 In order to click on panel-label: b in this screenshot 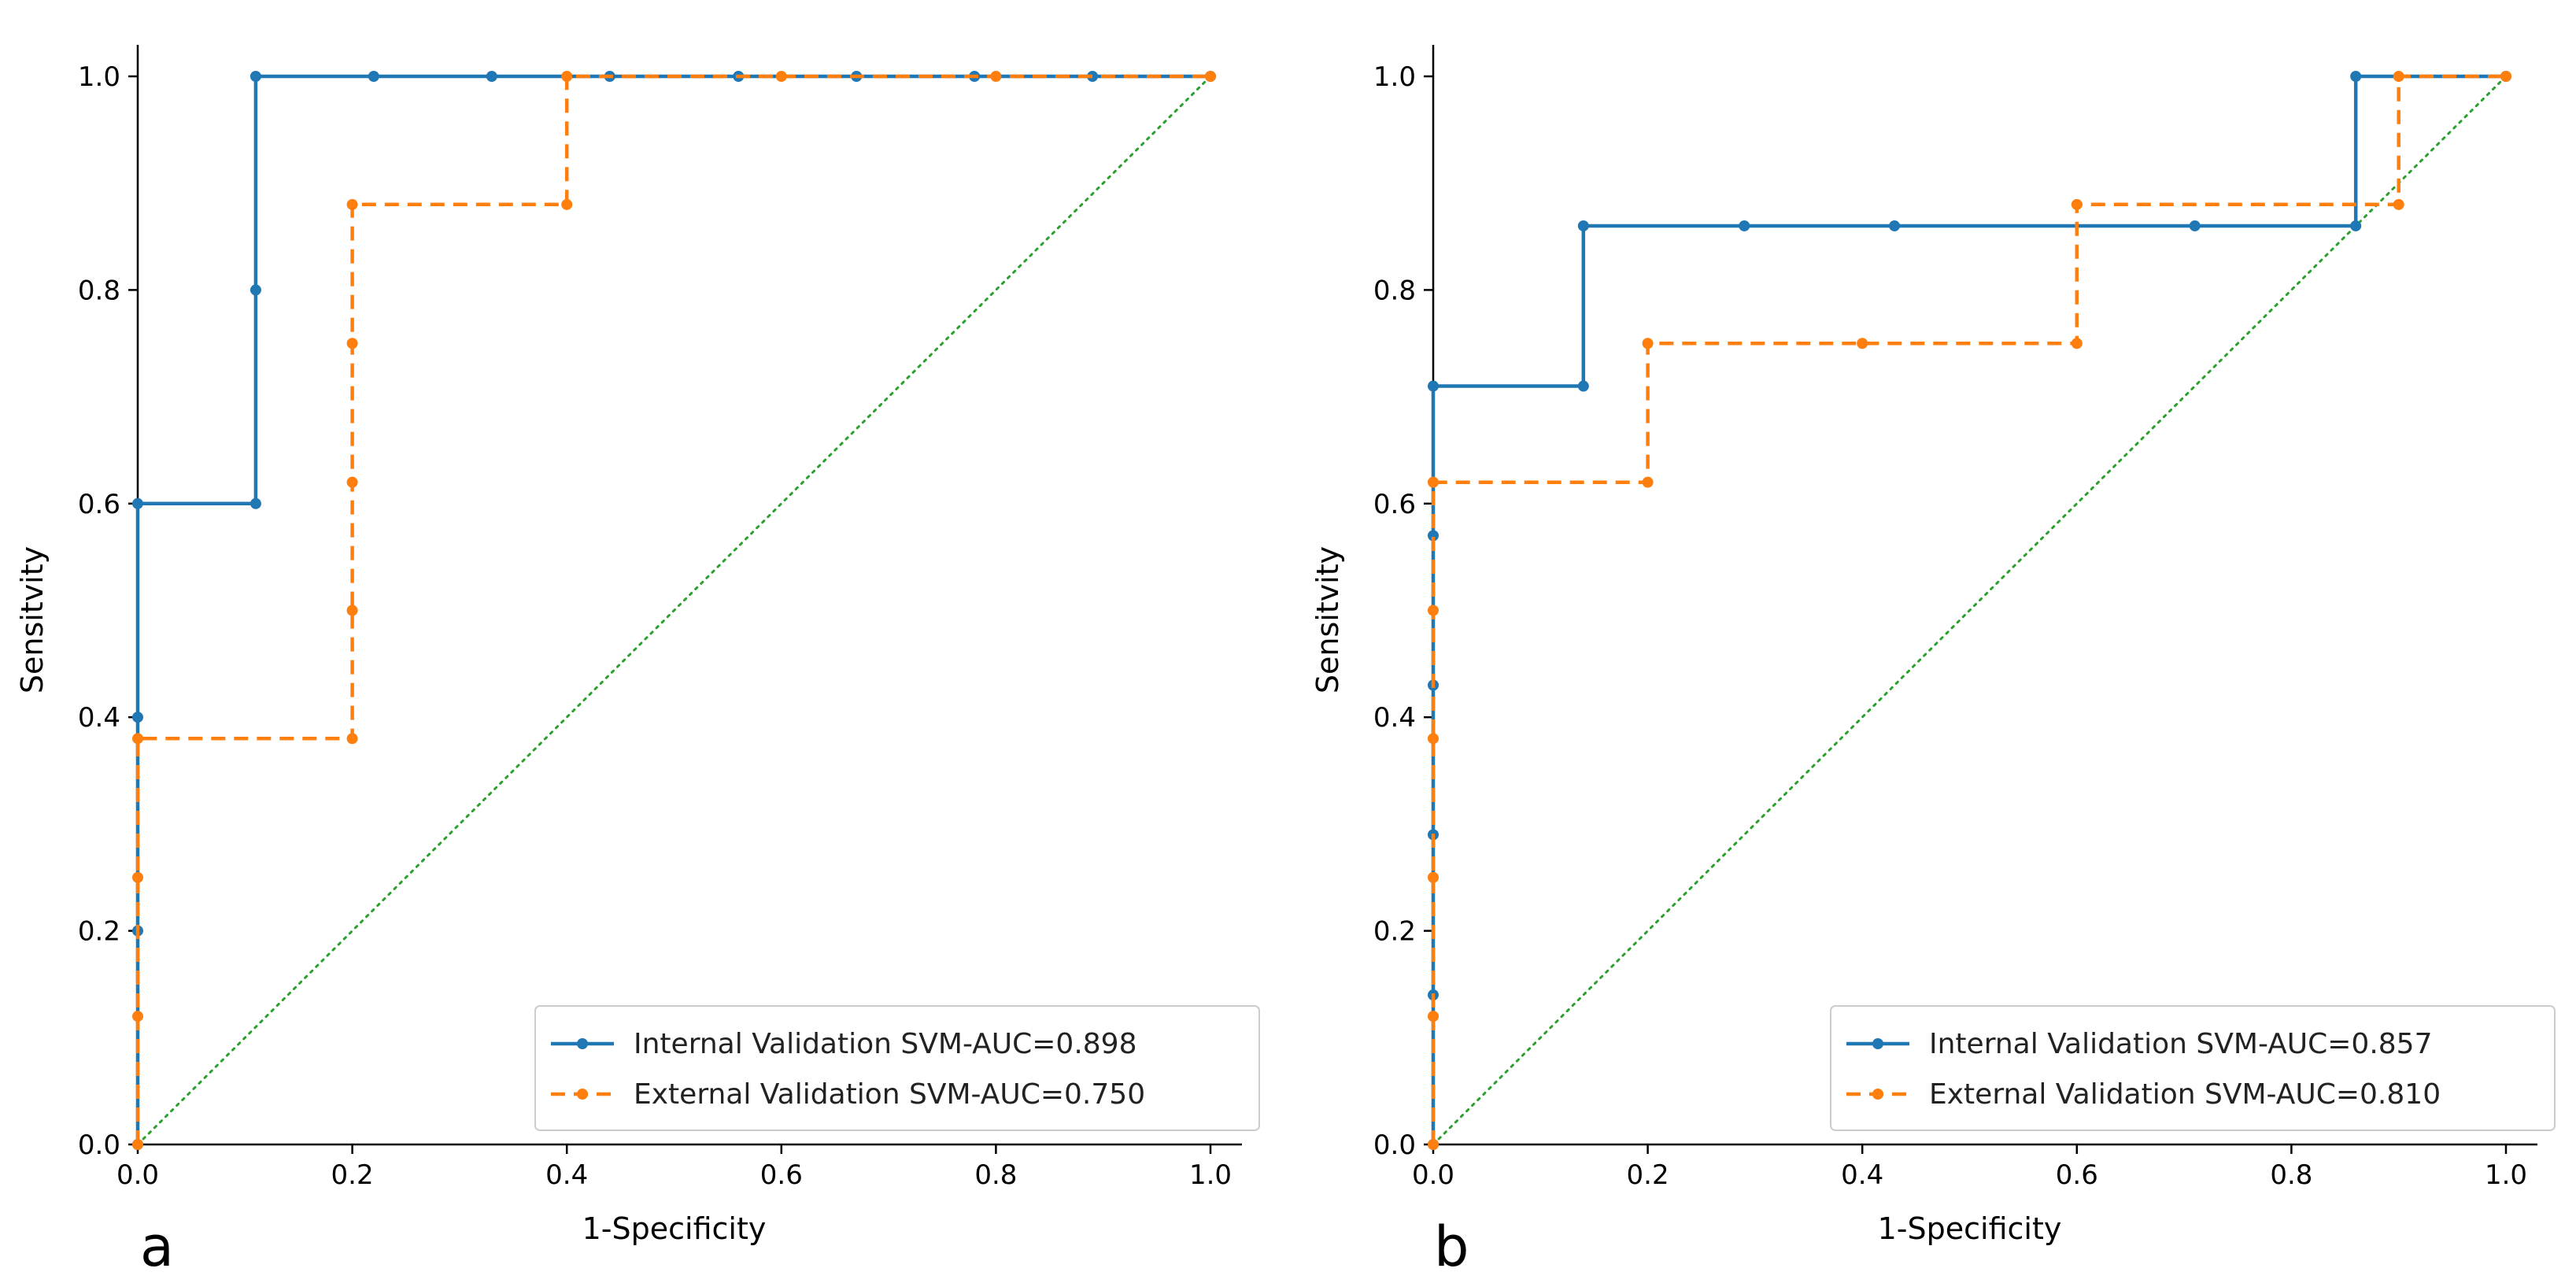, I will do `click(1451, 1247)`.